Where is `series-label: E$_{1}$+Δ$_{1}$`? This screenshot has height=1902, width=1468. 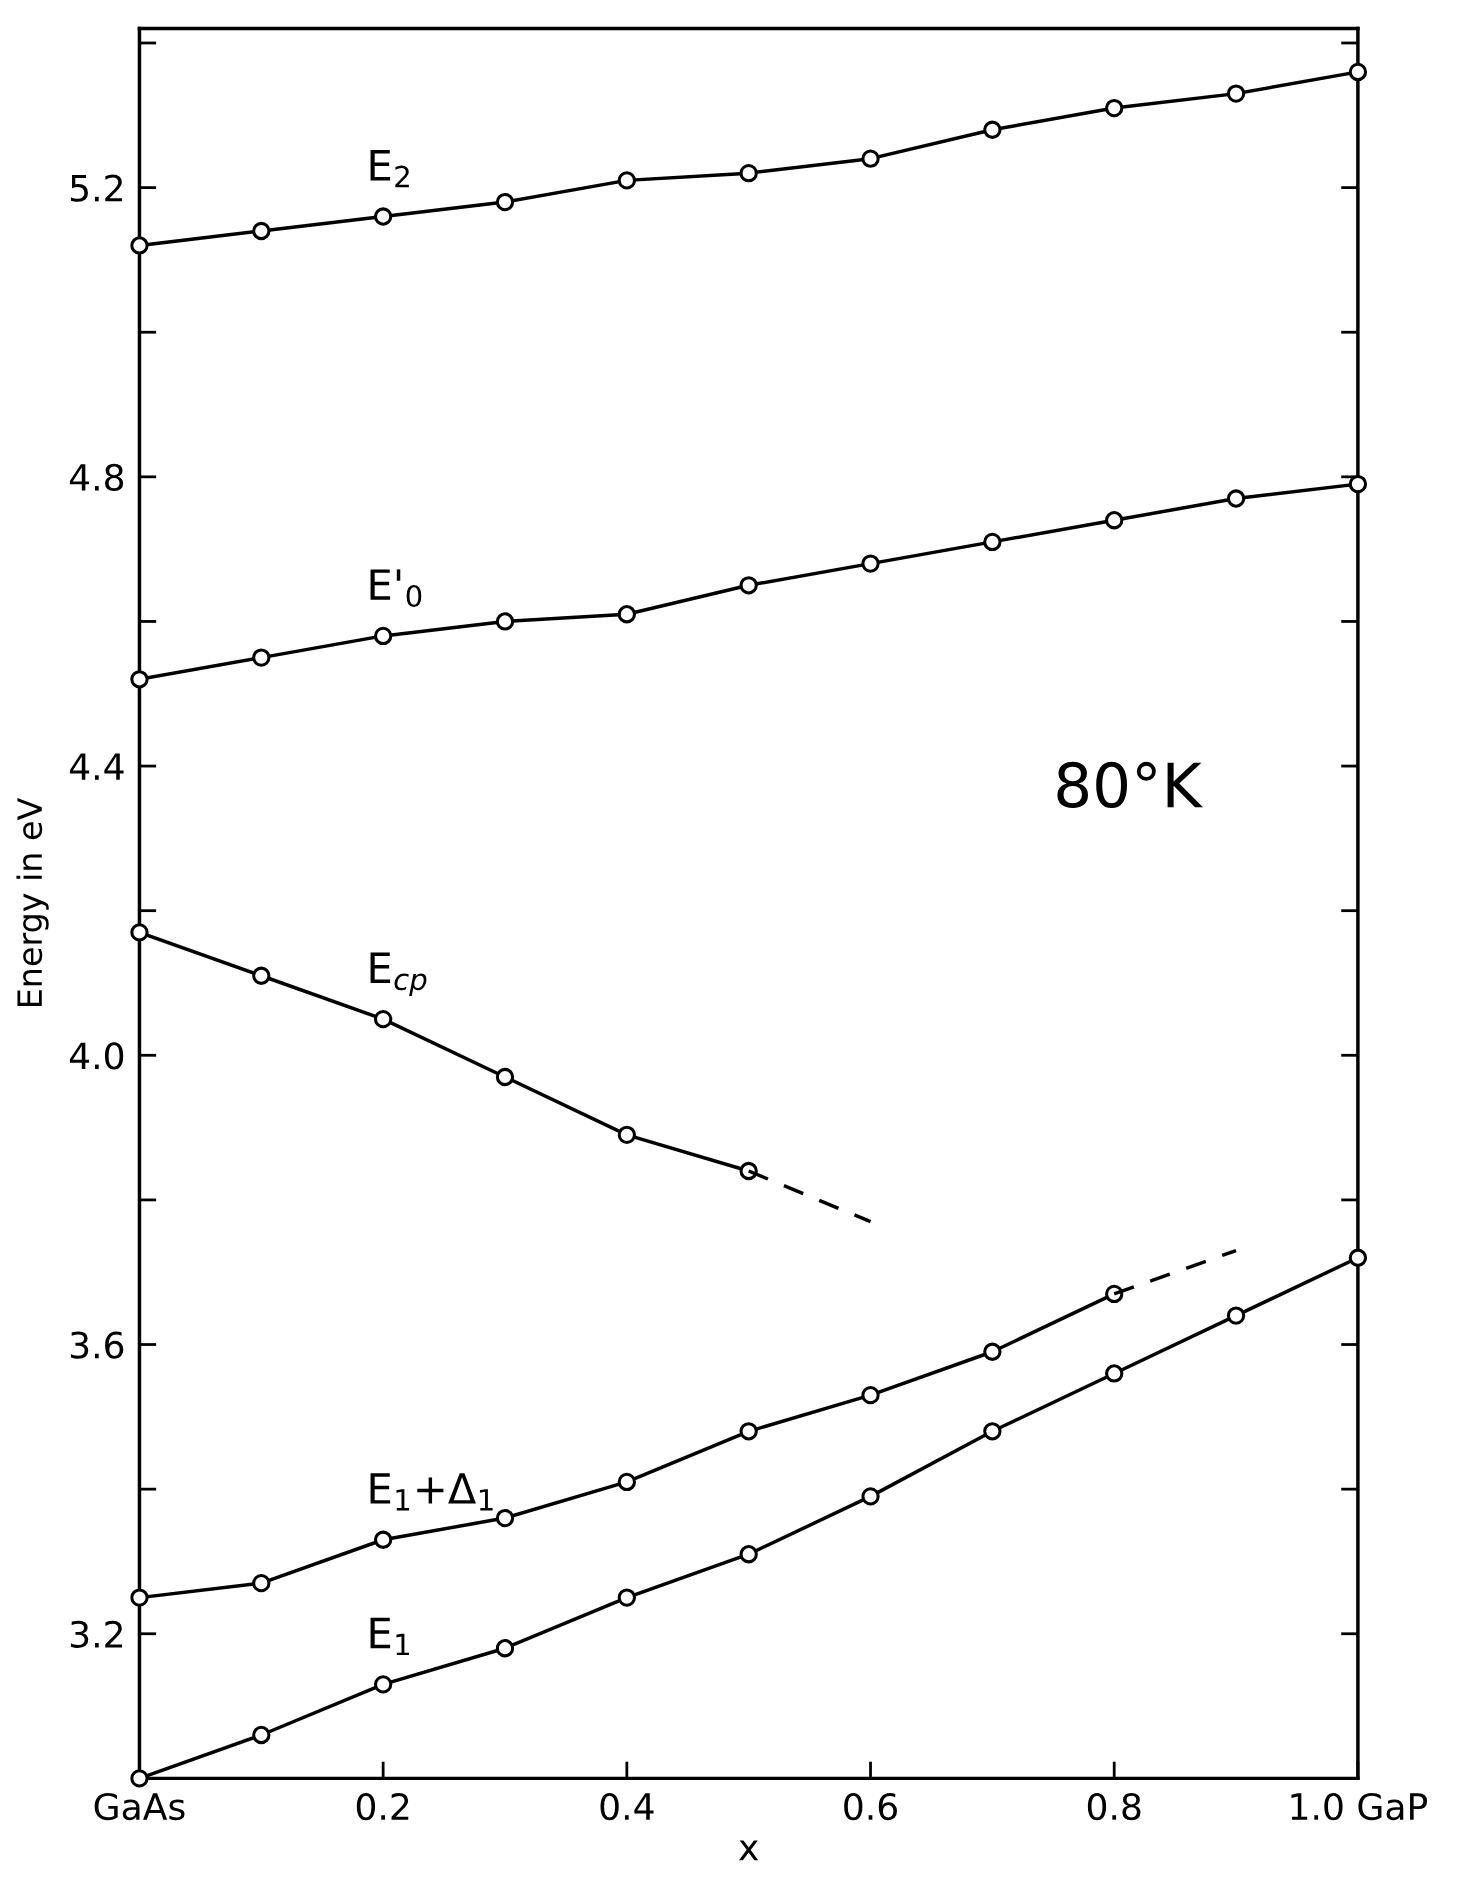 series-label: E$_{1}$+Δ$_{1}$ is located at coordinates (431, 1492).